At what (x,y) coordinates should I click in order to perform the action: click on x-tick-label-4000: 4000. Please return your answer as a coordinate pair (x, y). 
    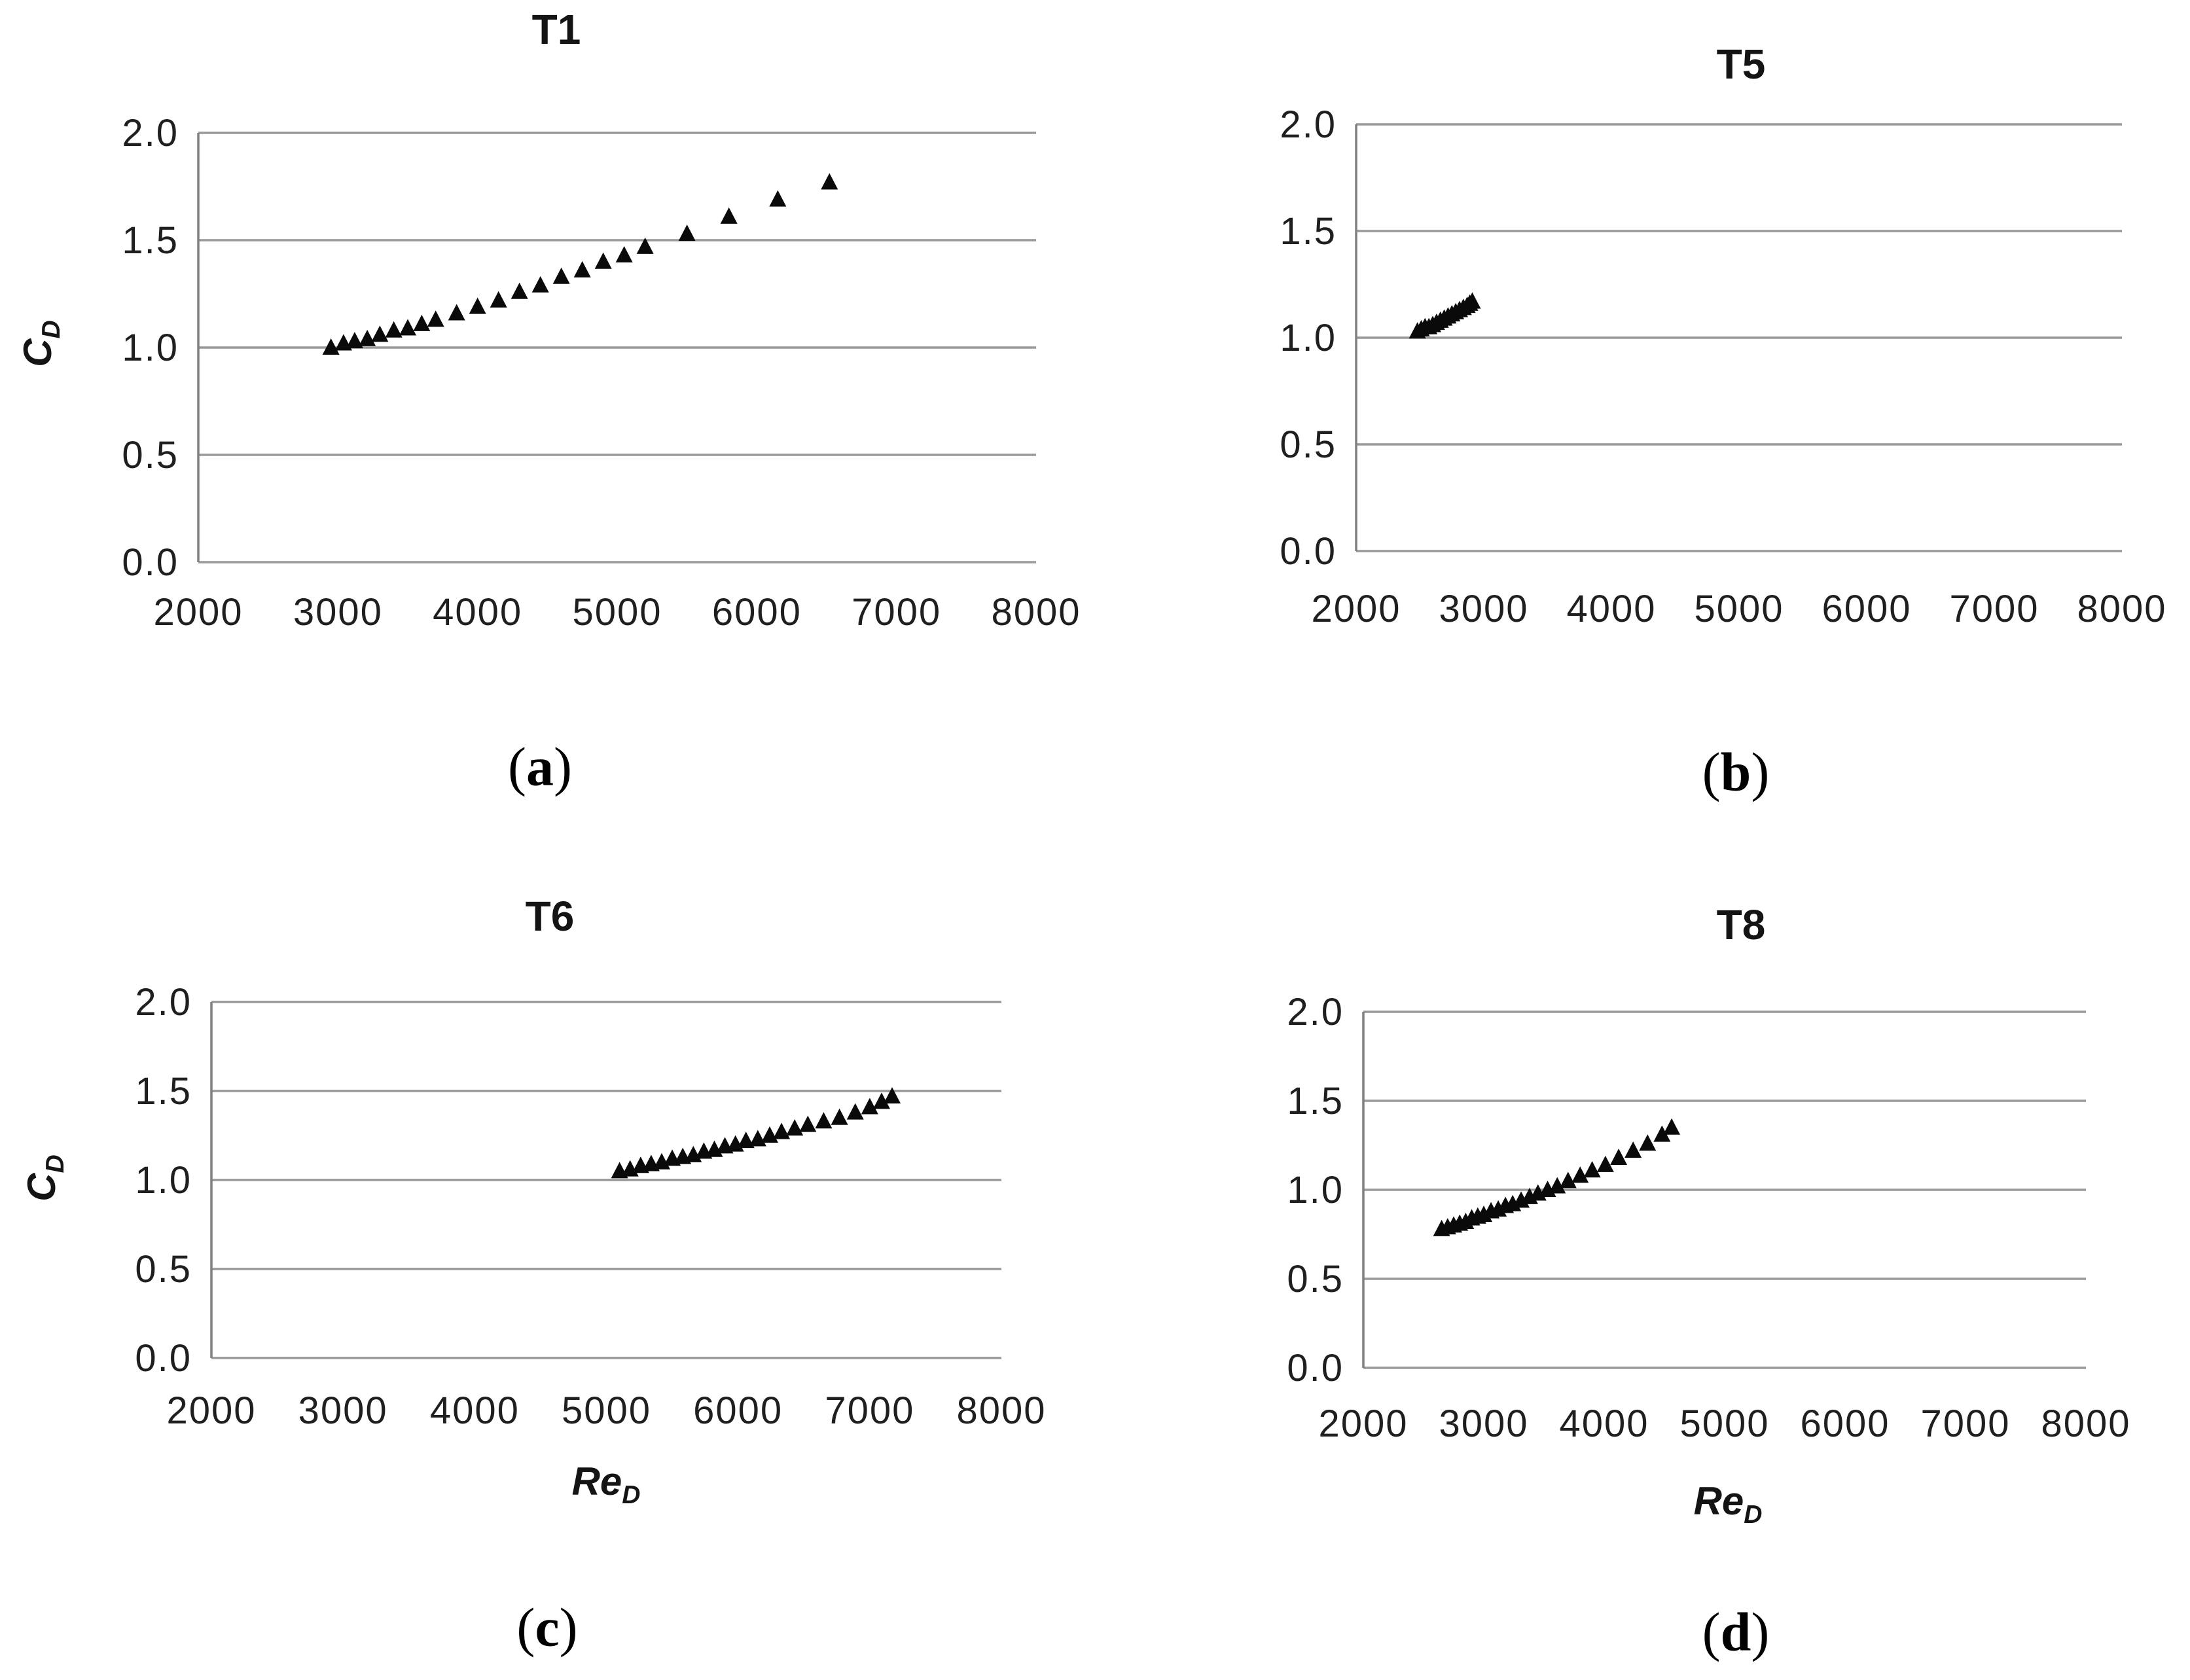
    Looking at the image, I should click on (1604, 1424).